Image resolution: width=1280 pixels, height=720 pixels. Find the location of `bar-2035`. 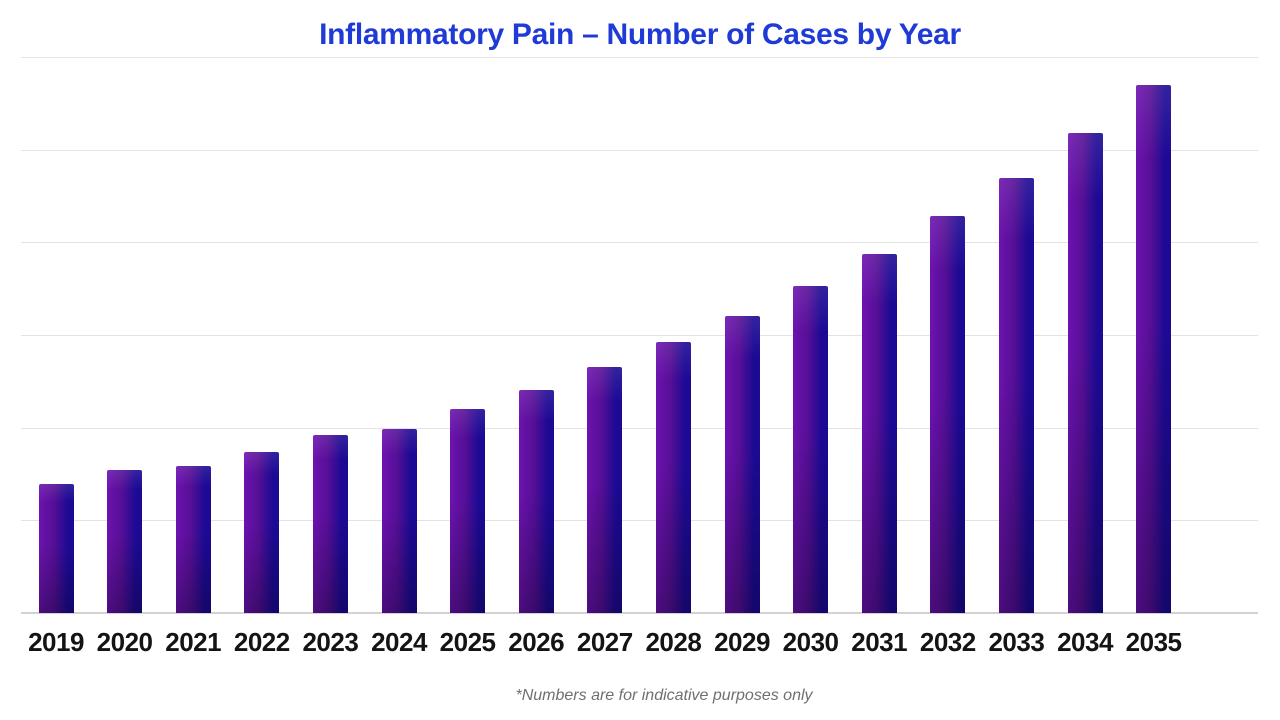

bar-2035 is located at coordinates (1154, 348).